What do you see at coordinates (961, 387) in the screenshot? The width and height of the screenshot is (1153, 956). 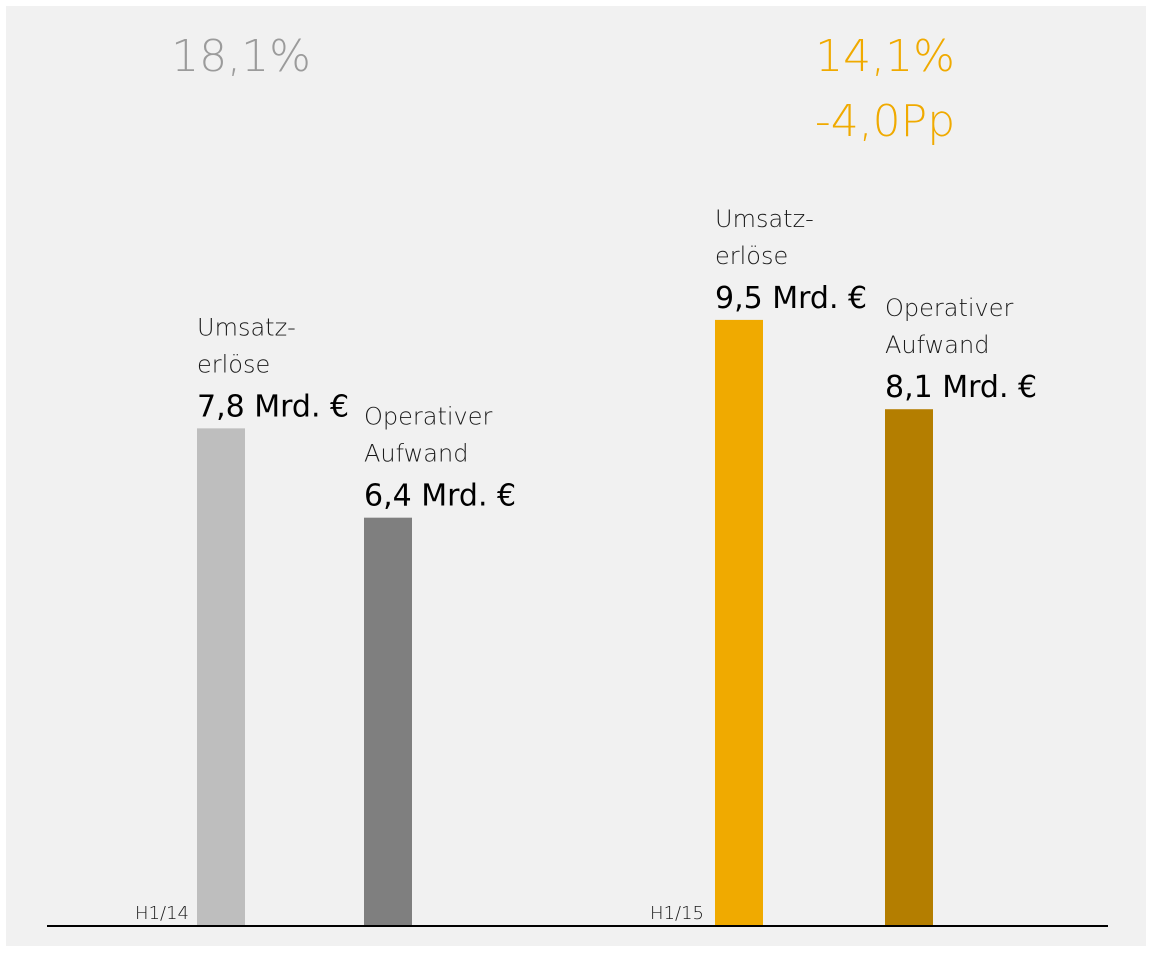 I see `bar-value-label: 8,1 Mrd. €` at bounding box center [961, 387].